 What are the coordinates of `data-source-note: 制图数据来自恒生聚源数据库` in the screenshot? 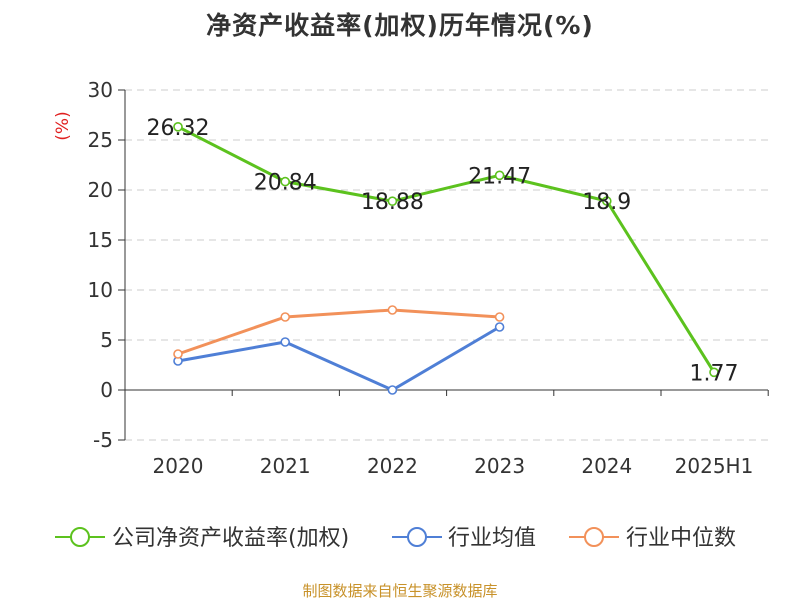 It's located at (400, 591).